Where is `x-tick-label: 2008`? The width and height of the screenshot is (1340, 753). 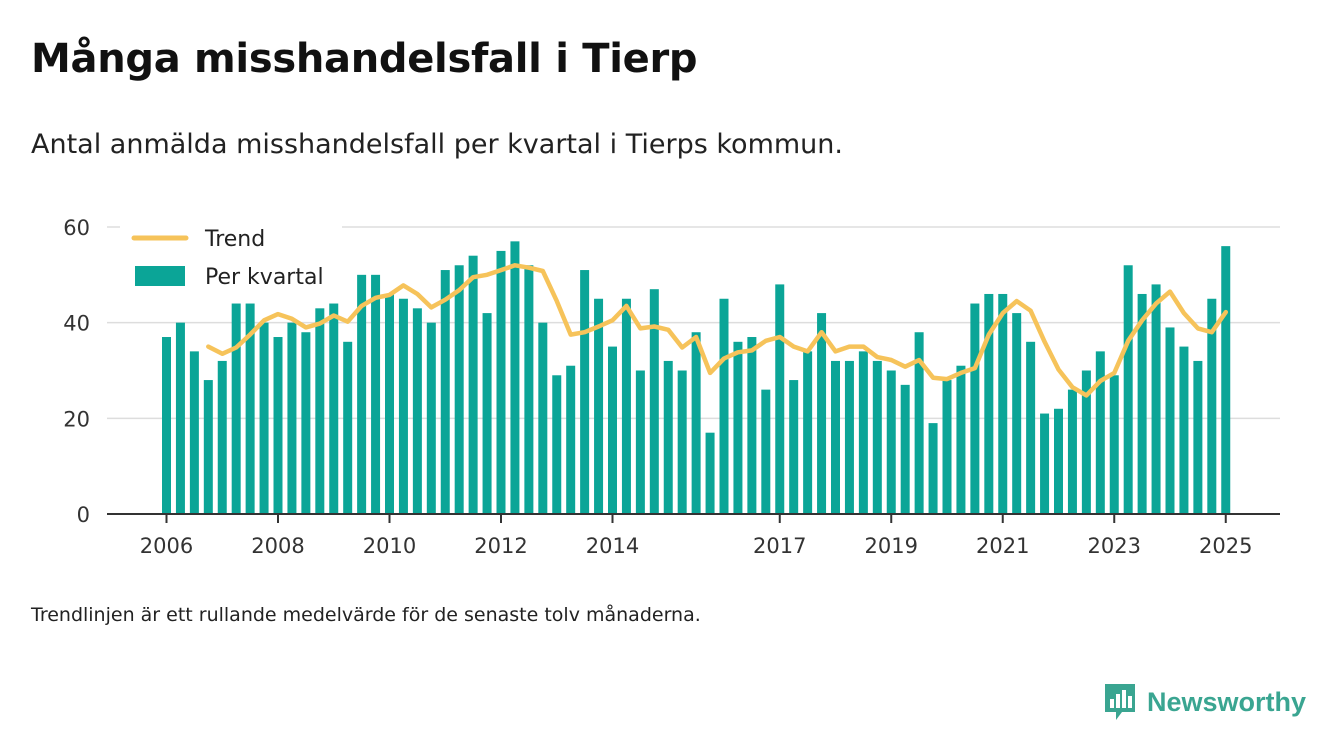 x-tick-label: 2008 is located at coordinates (277, 546).